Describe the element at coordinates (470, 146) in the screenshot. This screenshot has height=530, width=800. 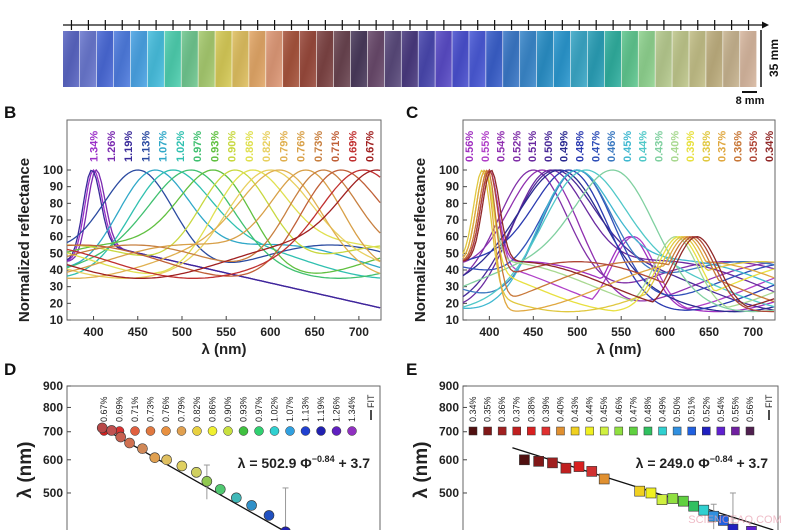
I see `series-label: 0.56%` at that location.